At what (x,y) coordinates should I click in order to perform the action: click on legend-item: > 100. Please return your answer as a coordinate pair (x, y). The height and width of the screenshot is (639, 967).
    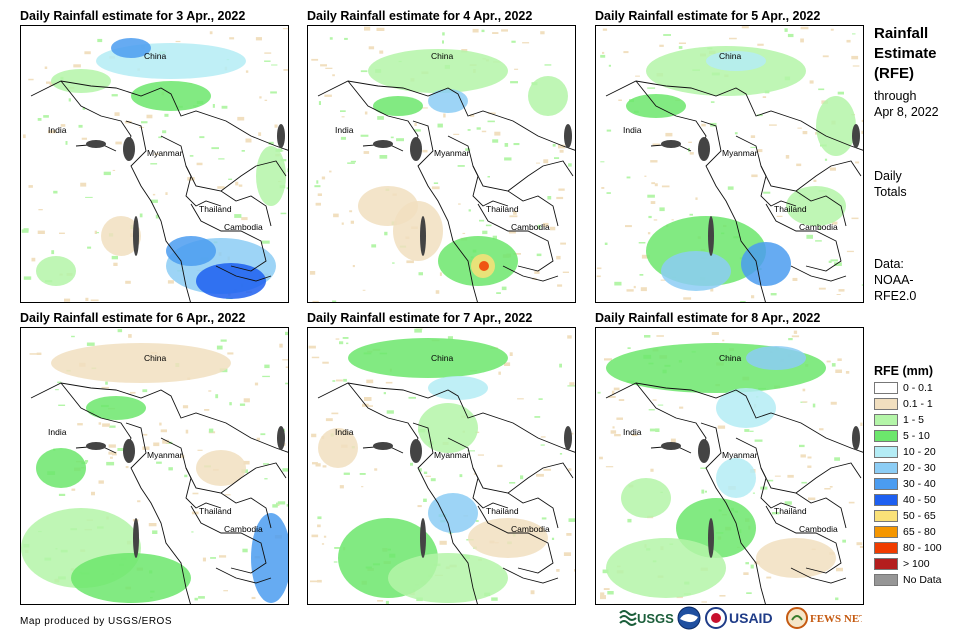
    Looking at the image, I should click on (902, 564).